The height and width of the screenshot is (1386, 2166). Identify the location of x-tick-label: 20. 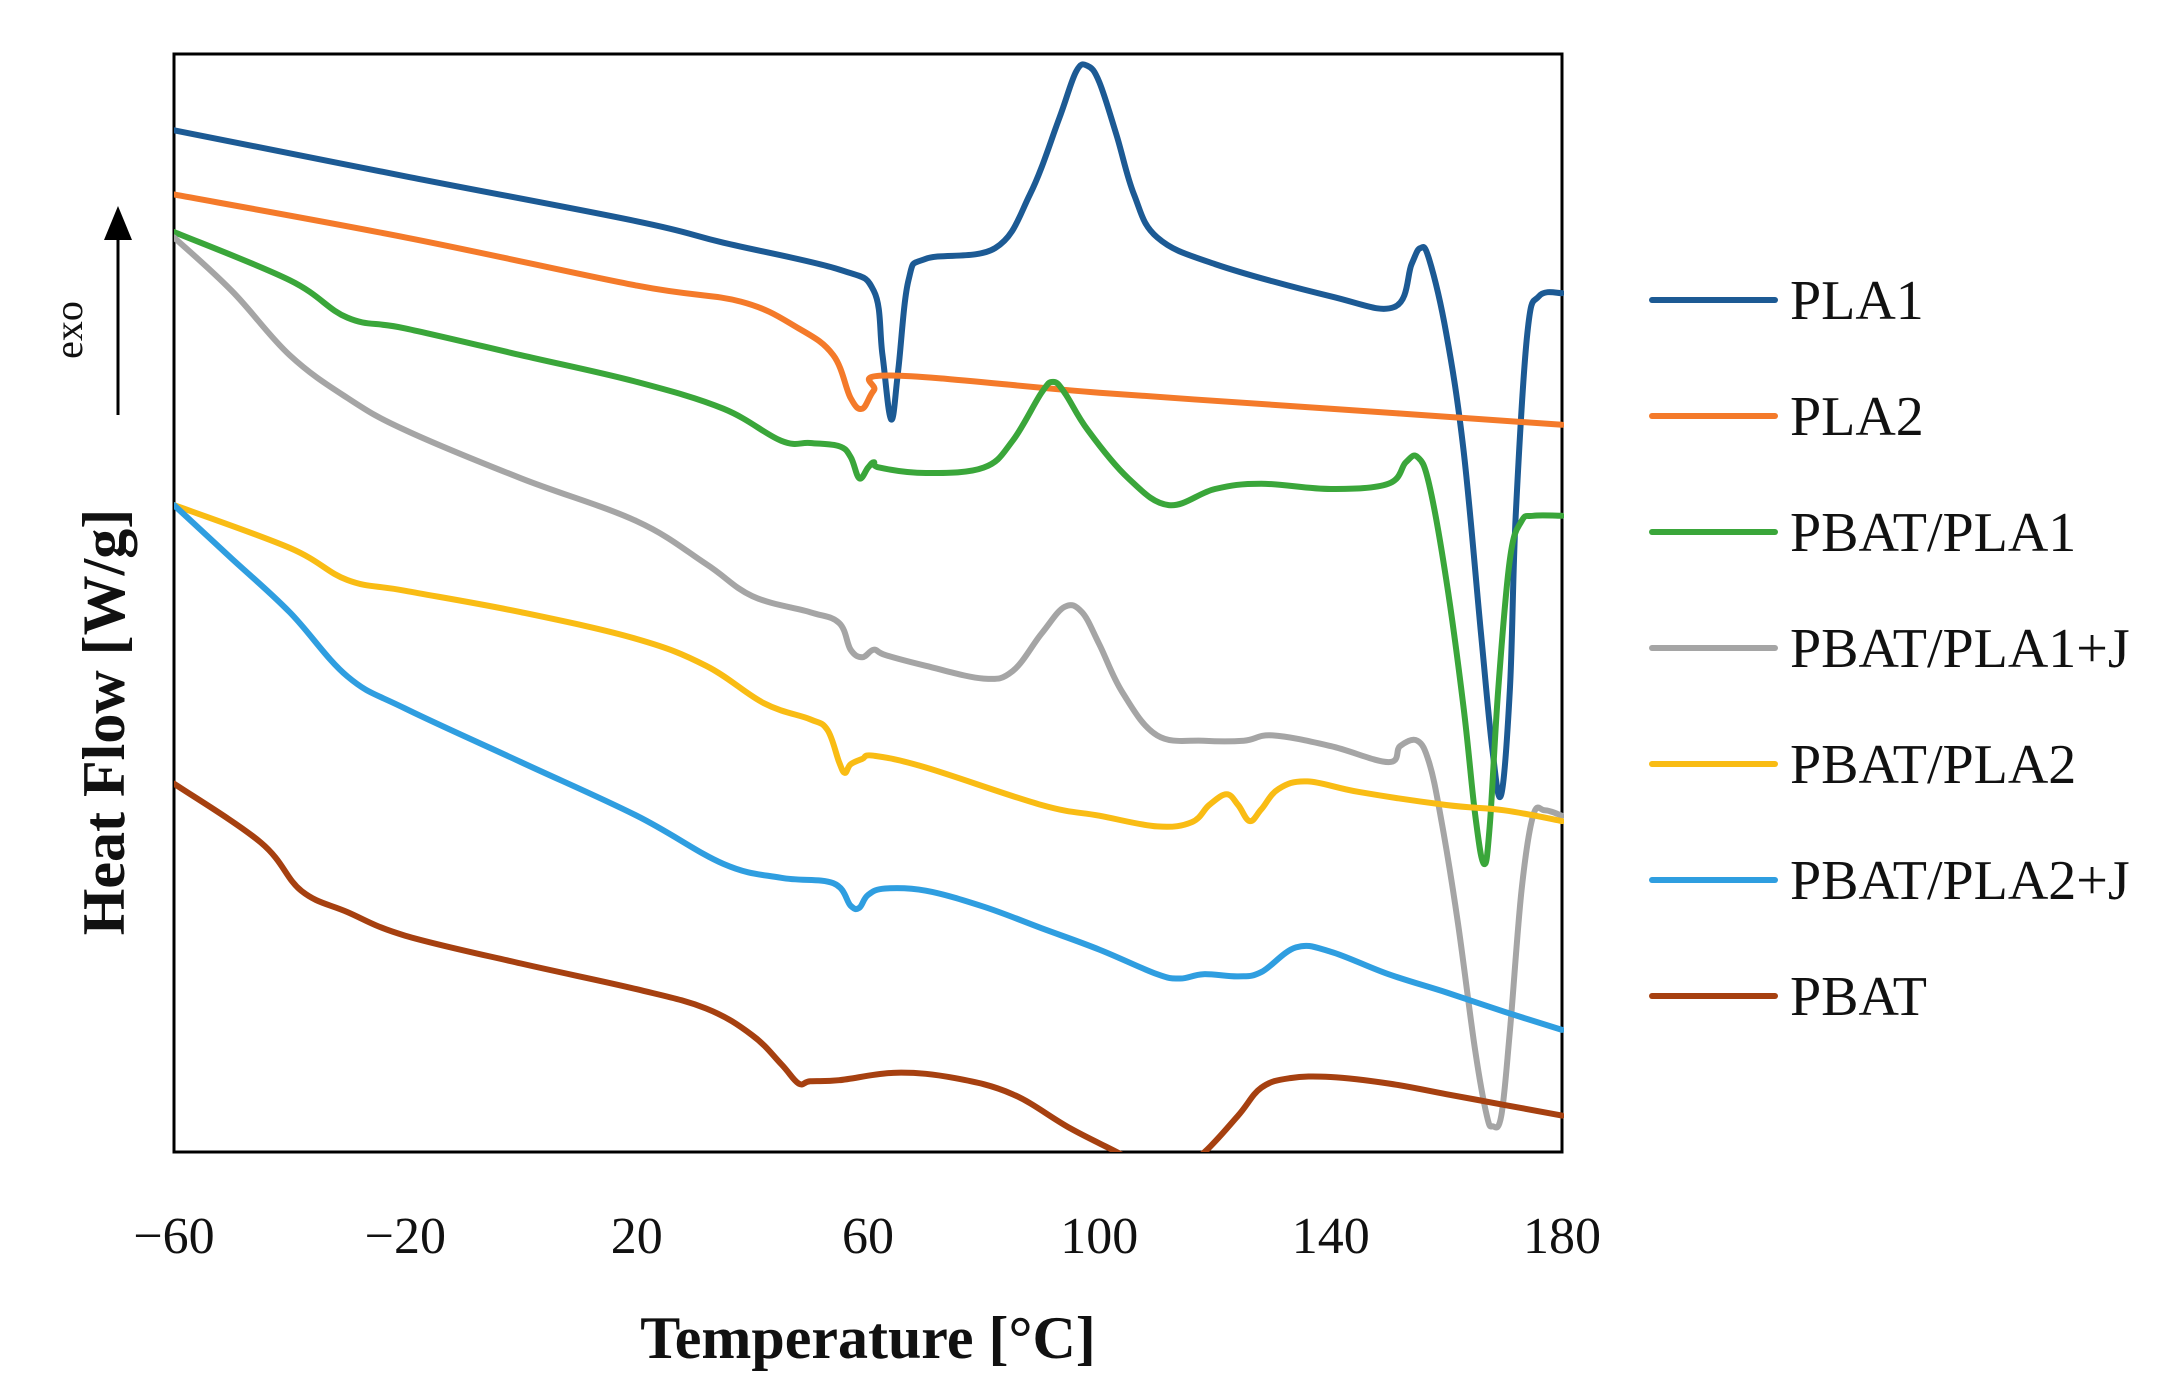
(637, 1236).